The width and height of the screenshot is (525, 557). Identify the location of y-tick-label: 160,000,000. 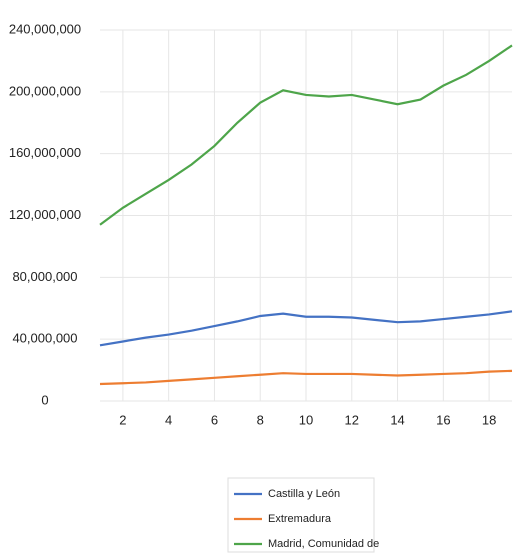
(45, 152).